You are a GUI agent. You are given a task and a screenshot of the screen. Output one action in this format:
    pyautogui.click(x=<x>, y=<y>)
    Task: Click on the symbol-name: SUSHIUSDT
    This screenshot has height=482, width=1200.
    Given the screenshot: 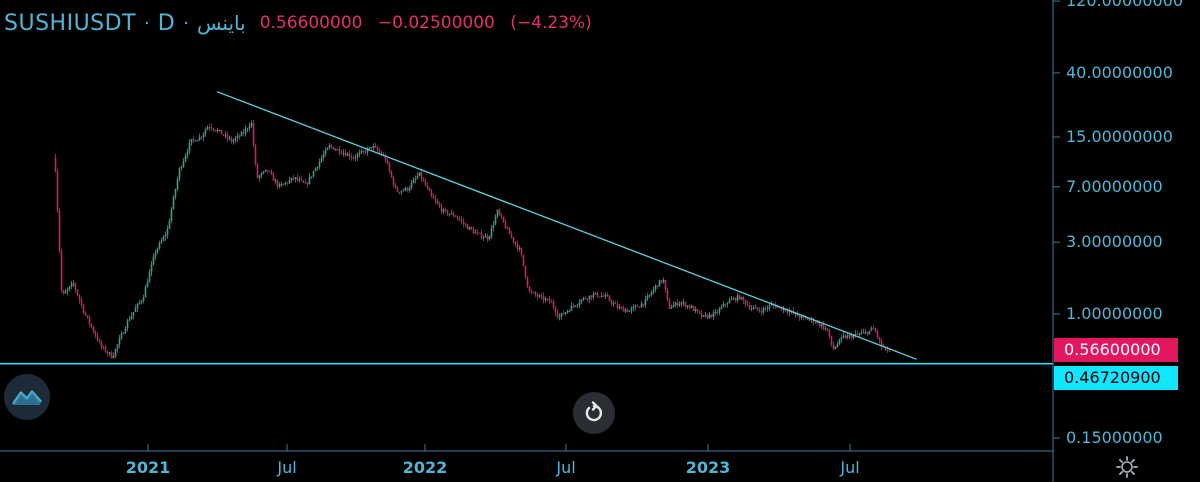 What is the action you would take?
    pyautogui.click(x=70, y=23)
    